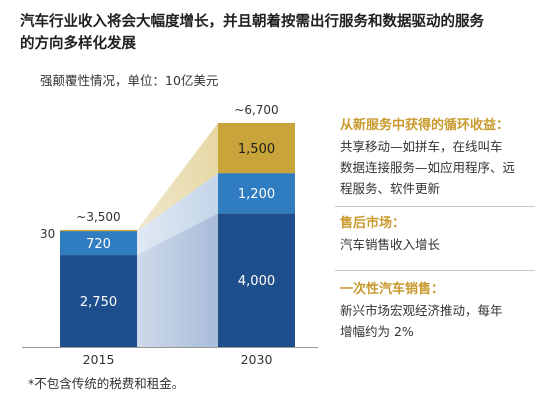  Describe the element at coordinates (421, 146) in the screenshot. I see `legend-recurring-line: 共享移动—如拼车，在线叫车` at that location.